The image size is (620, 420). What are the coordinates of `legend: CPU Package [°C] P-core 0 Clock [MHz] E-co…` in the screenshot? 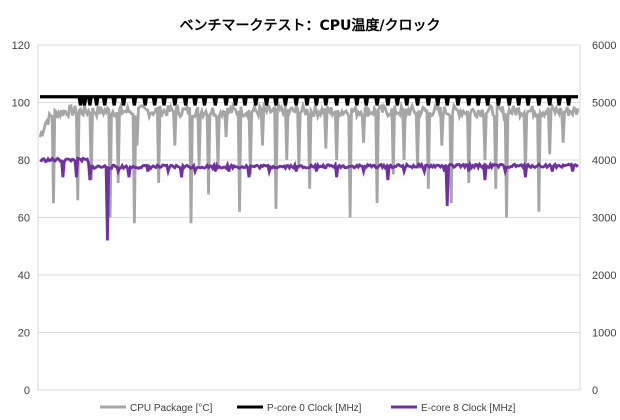 It's located at (308, 408).